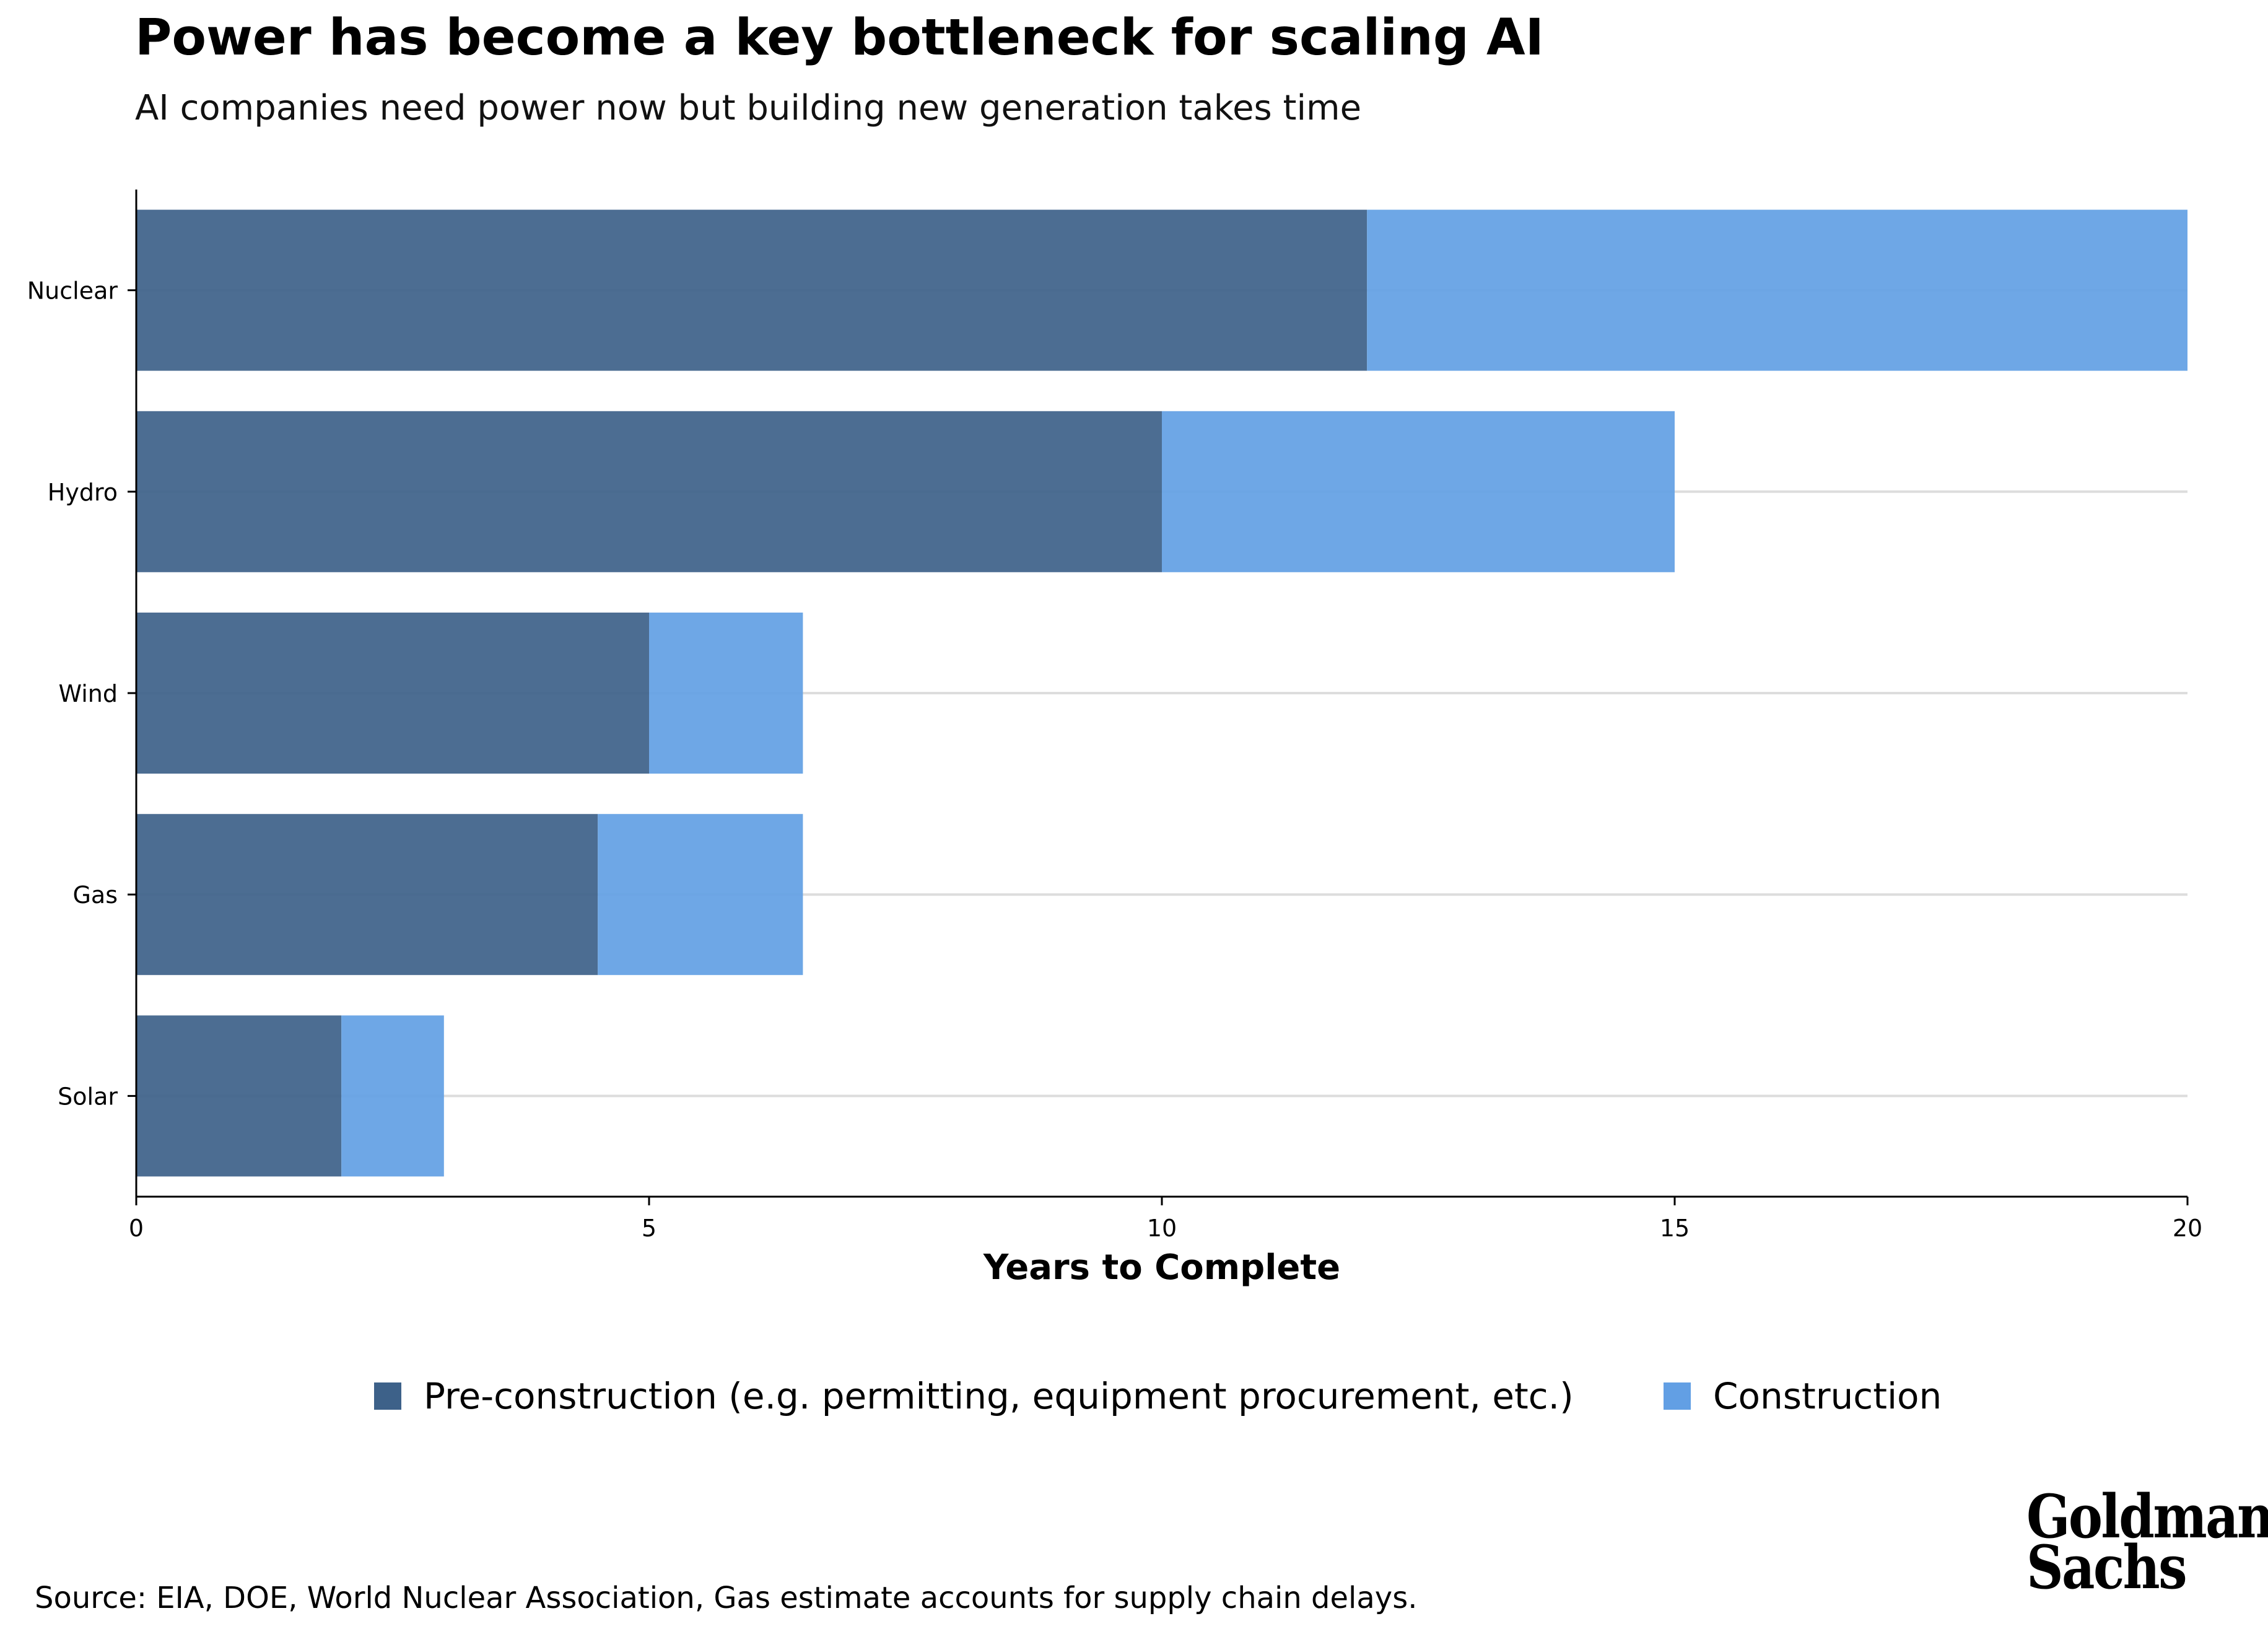 Image resolution: width=2268 pixels, height=1629 pixels. Describe the element at coordinates (1161, 1267) in the screenshot. I see `x-axis-label: Years to Complete` at that location.